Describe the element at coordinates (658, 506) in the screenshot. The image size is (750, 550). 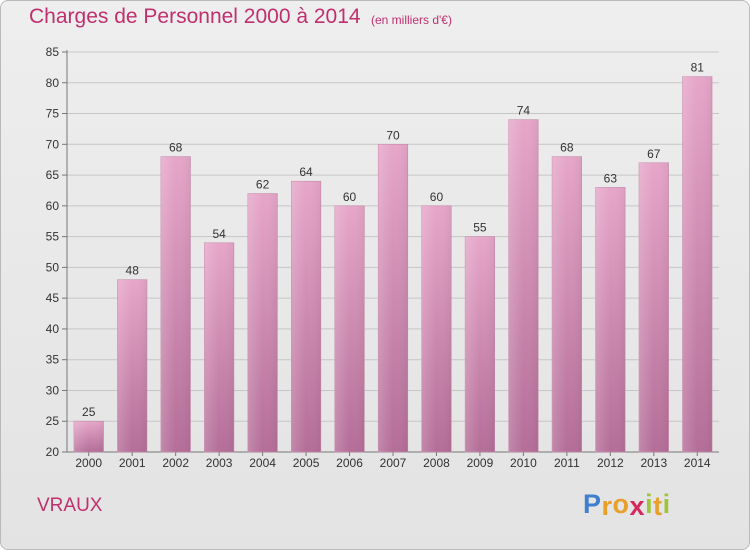
I see `brand-letter: t` at that location.